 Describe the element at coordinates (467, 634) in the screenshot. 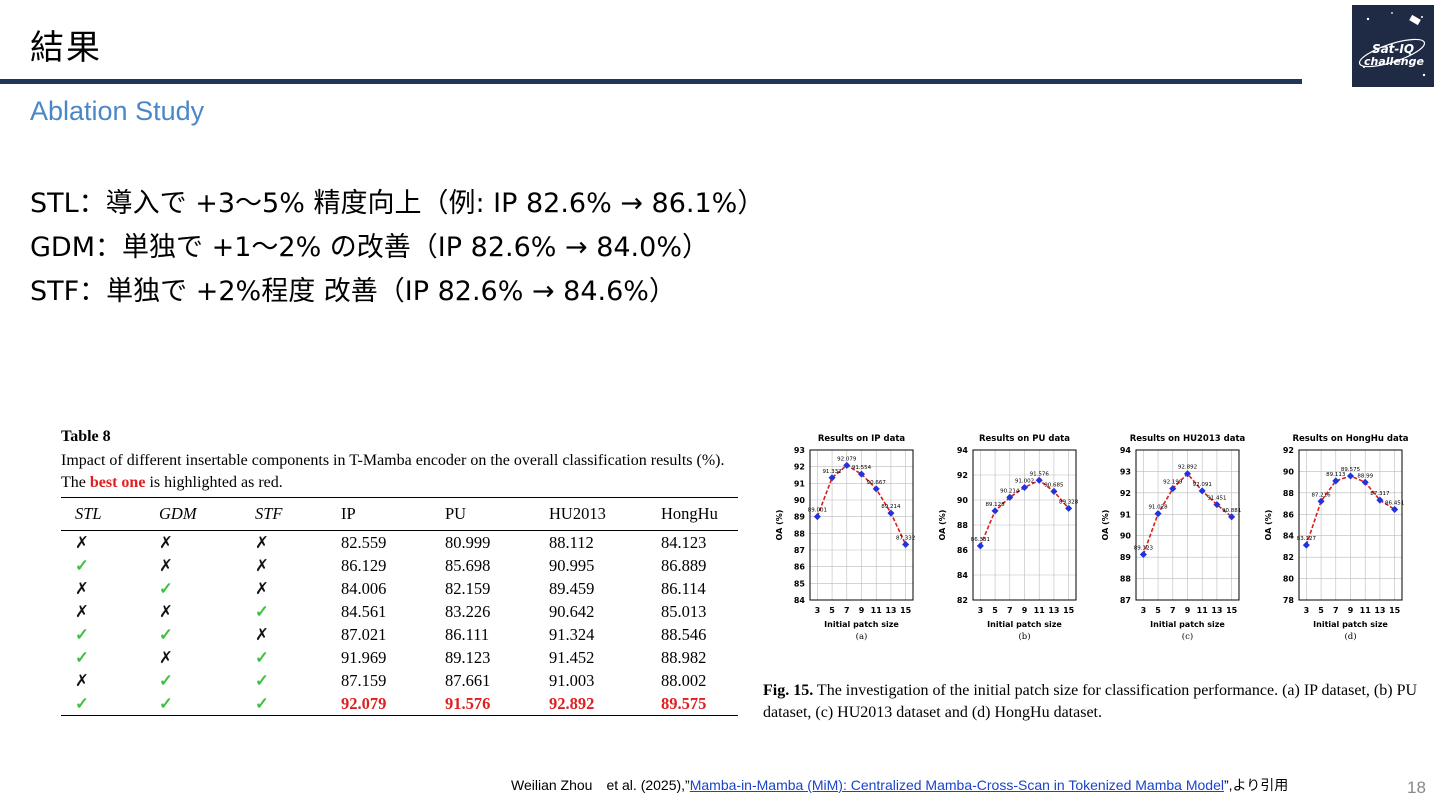

I see `cell-pu: 86.111` at that location.